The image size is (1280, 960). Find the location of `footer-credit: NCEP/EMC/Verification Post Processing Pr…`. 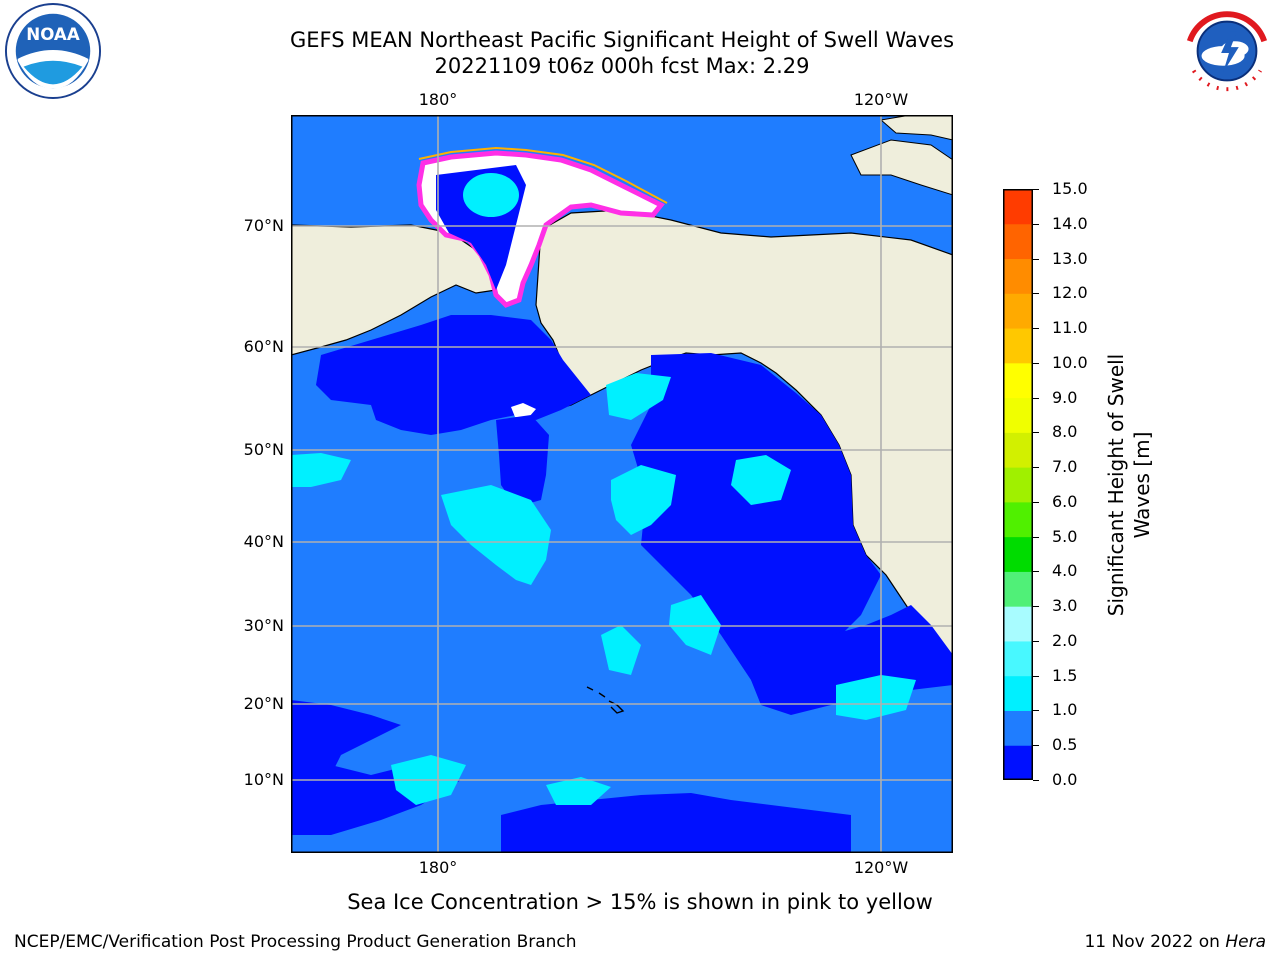

footer-credit: NCEP/EMC/Verification Post Processing Pr… is located at coordinates (295, 942).